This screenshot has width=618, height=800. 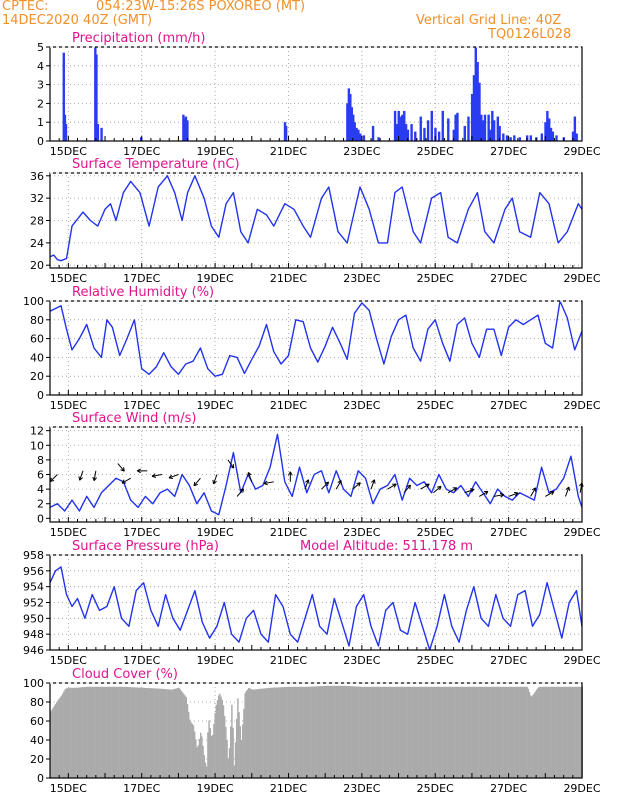 I want to click on rh-ytick-label: 40, so click(x=37, y=357).